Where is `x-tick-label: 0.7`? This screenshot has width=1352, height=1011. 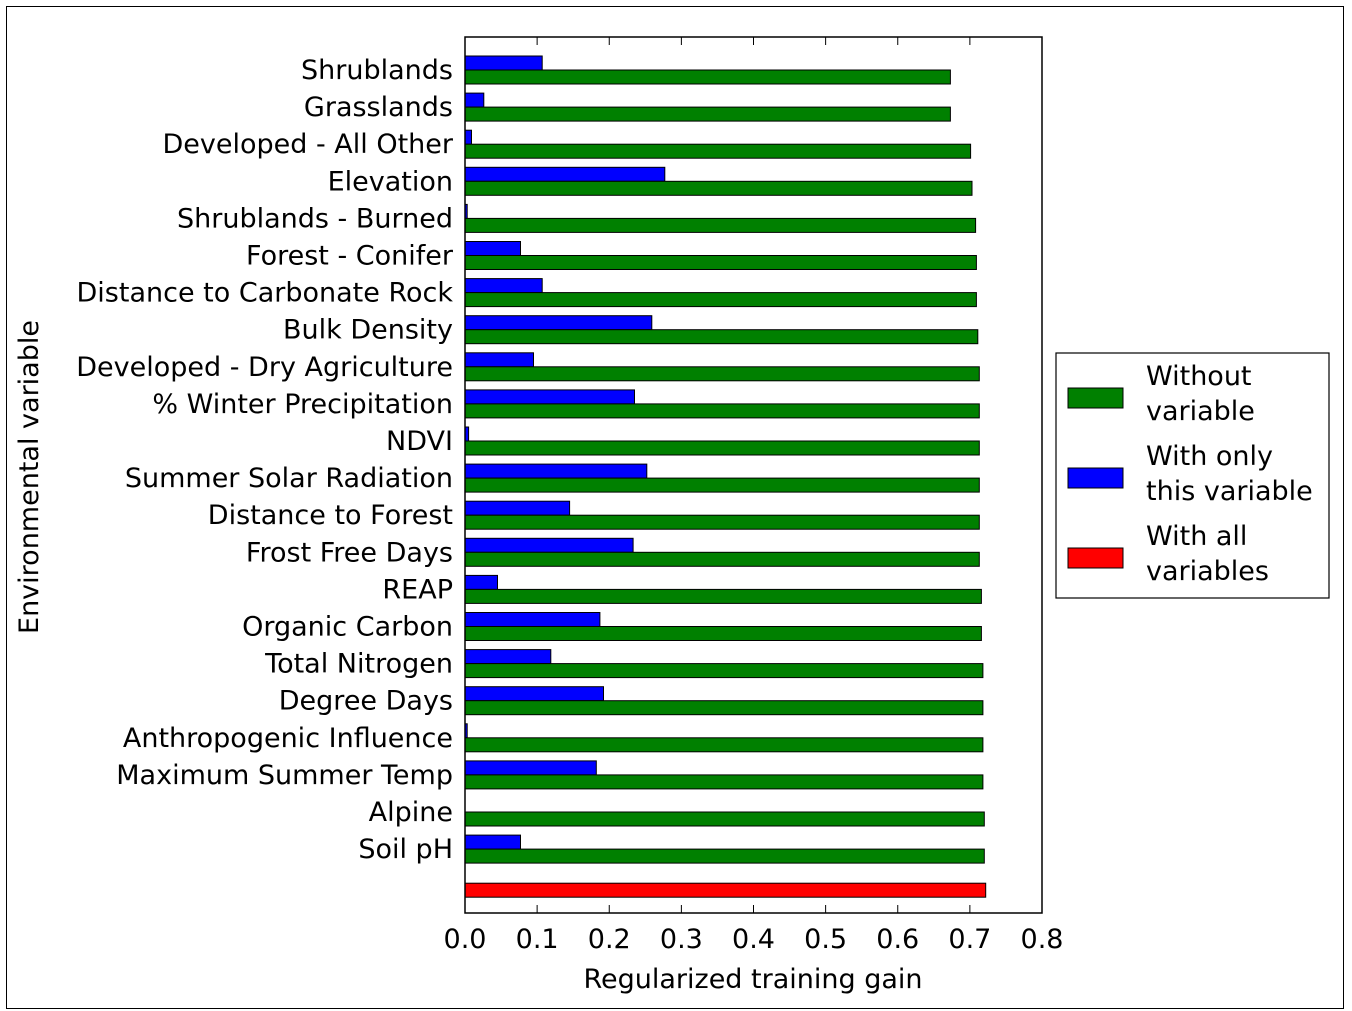 x-tick-label: 0.7 is located at coordinates (969, 939).